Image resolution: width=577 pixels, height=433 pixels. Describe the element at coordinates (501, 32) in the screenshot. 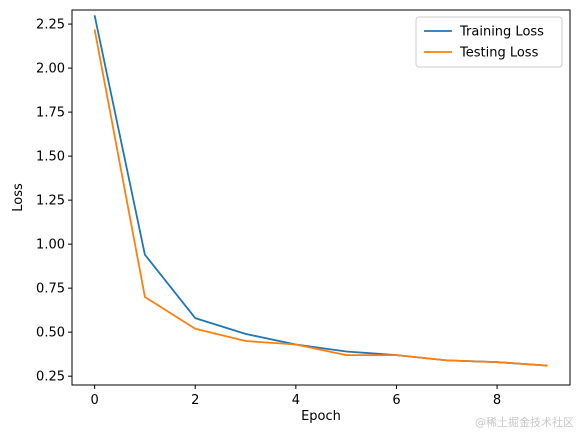

I see `legend-label: Training Loss` at that location.